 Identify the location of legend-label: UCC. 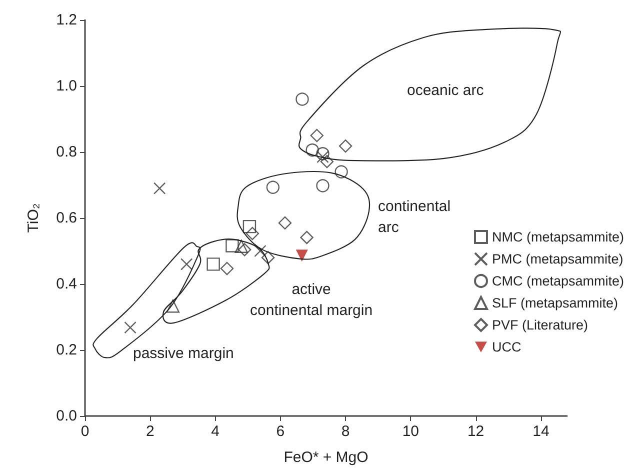
(507, 347).